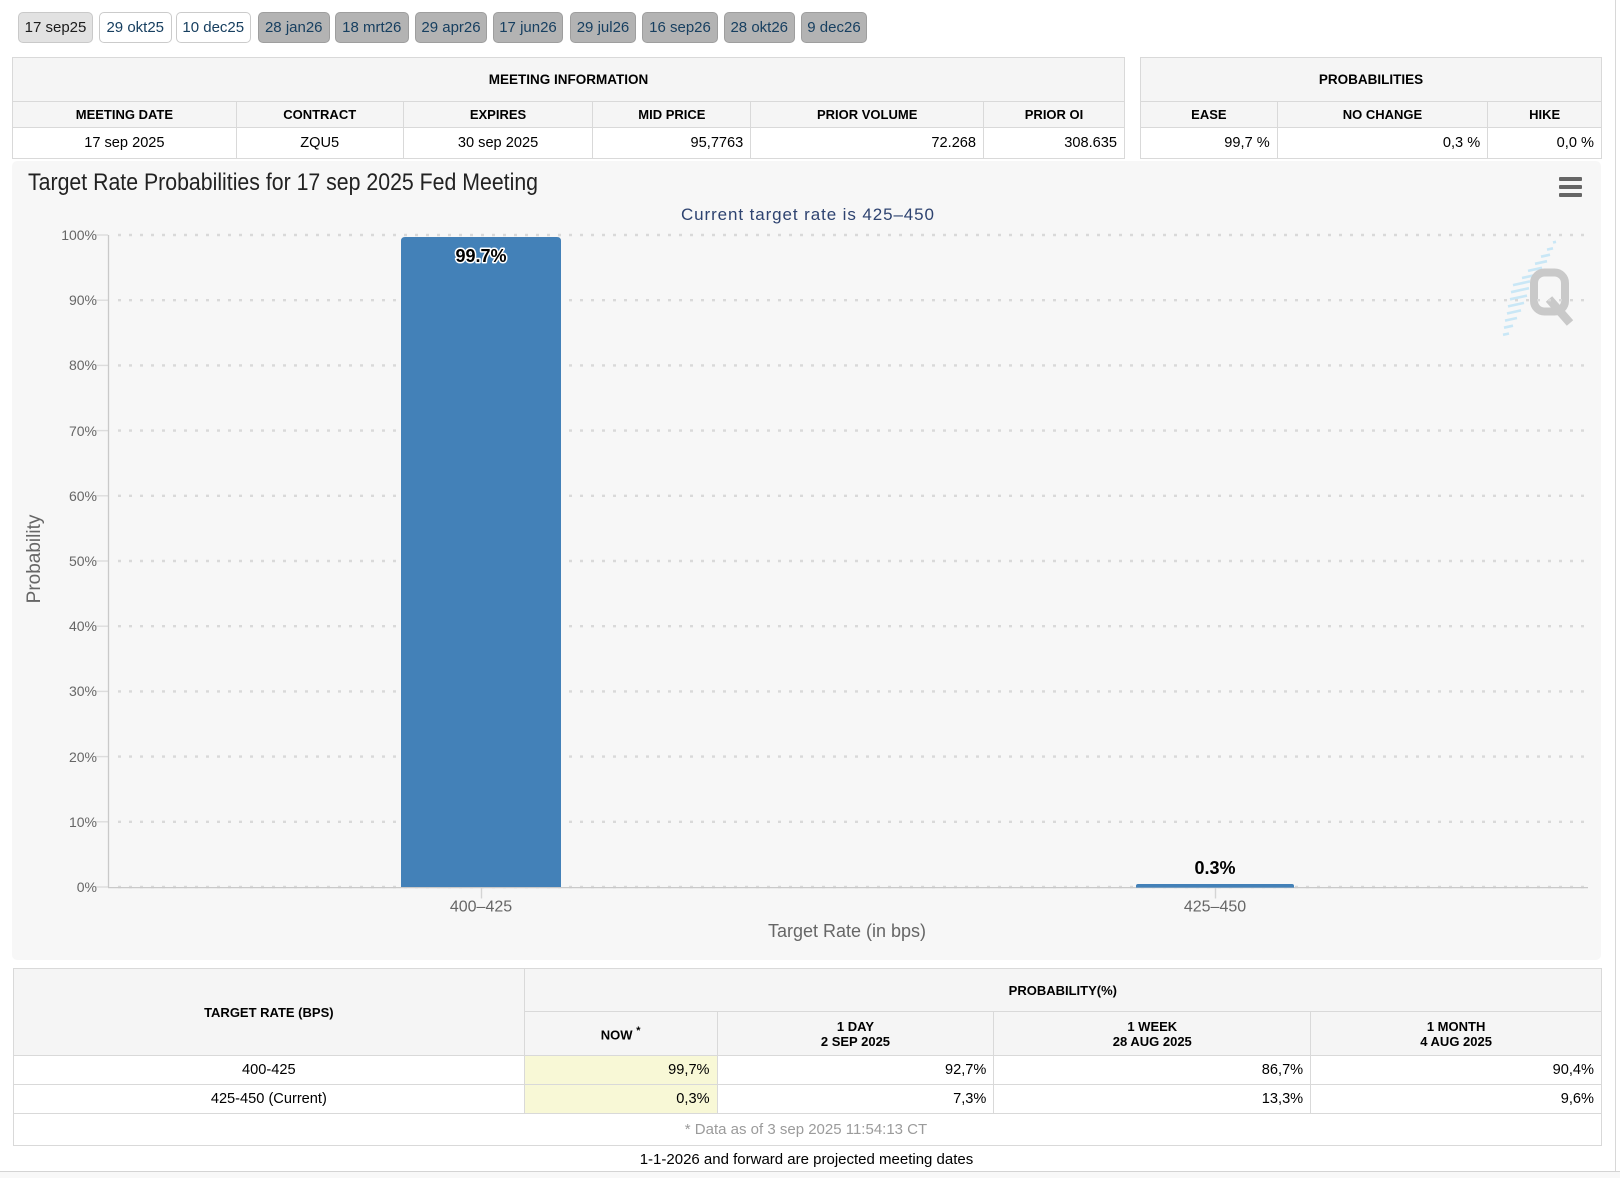 This screenshot has height=1178, width=1620. I want to click on svg-text: 50%, so click(83, 561).